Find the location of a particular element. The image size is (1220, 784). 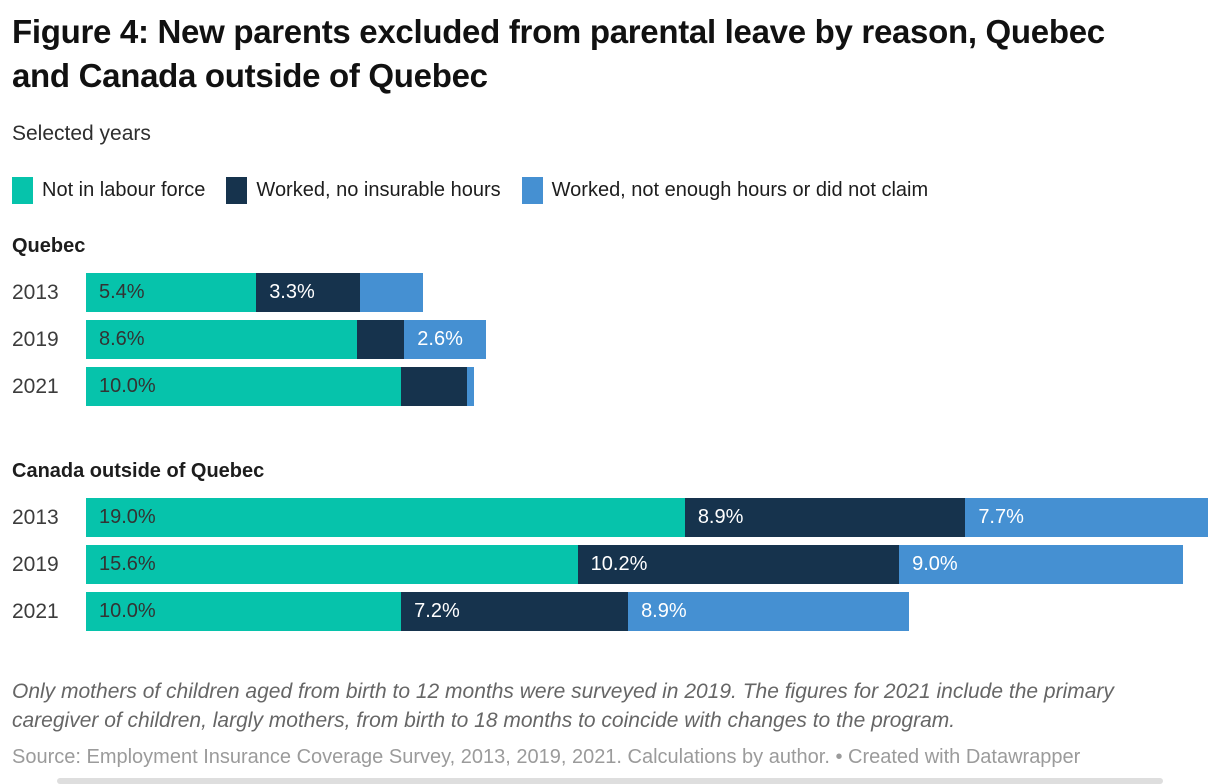

bar-track: 10.0% is located at coordinates (647, 386).